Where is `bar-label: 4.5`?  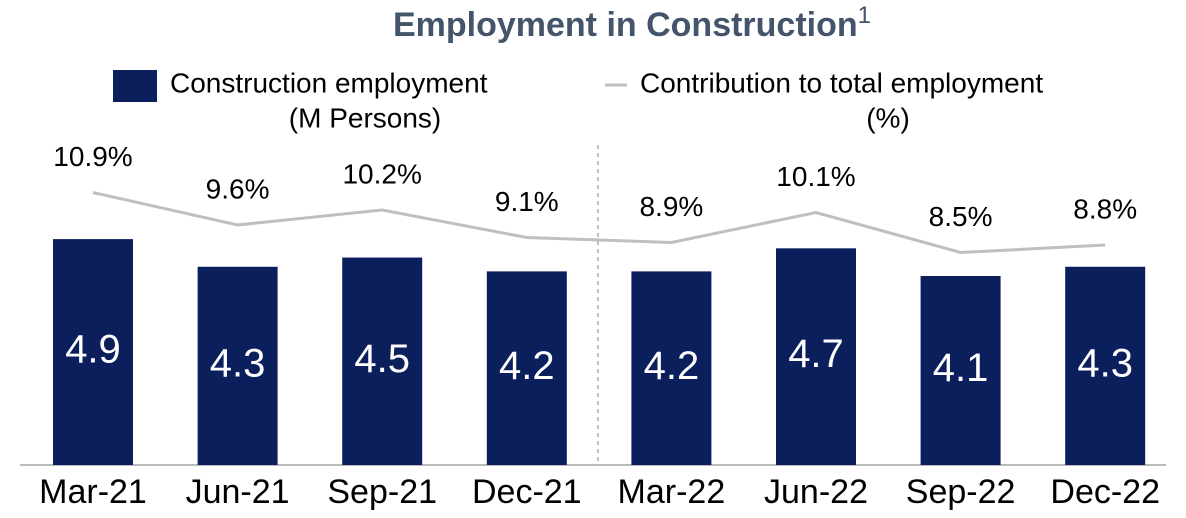
bar-label: 4.5 is located at coordinates (382, 359).